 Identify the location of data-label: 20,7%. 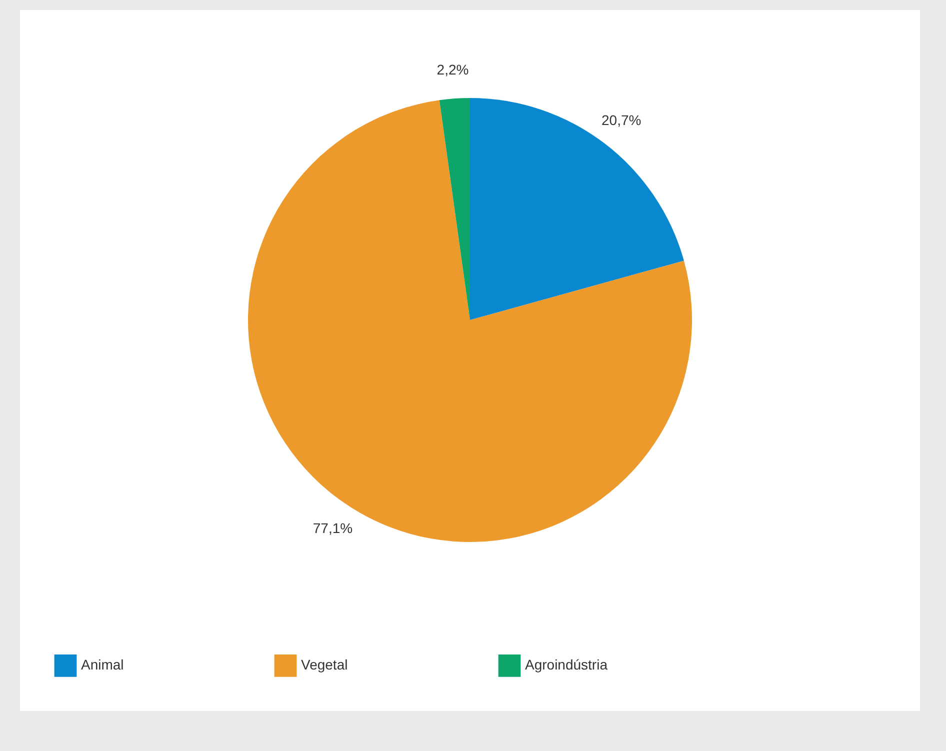
(622, 120).